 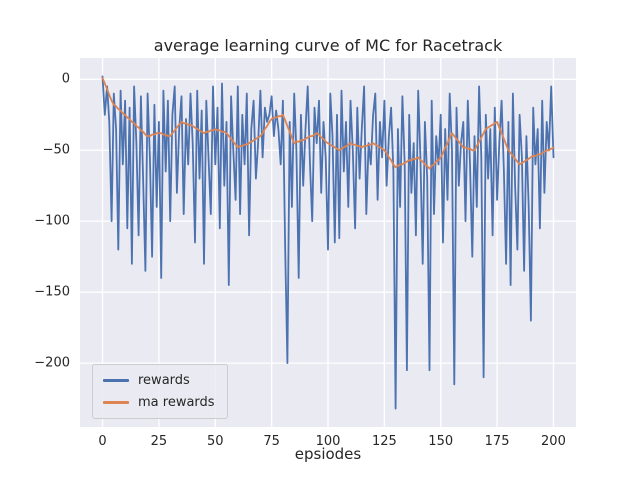 What do you see at coordinates (176, 402) in the screenshot?
I see `legend-label-ma-rewards: ma rewards` at bounding box center [176, 402].